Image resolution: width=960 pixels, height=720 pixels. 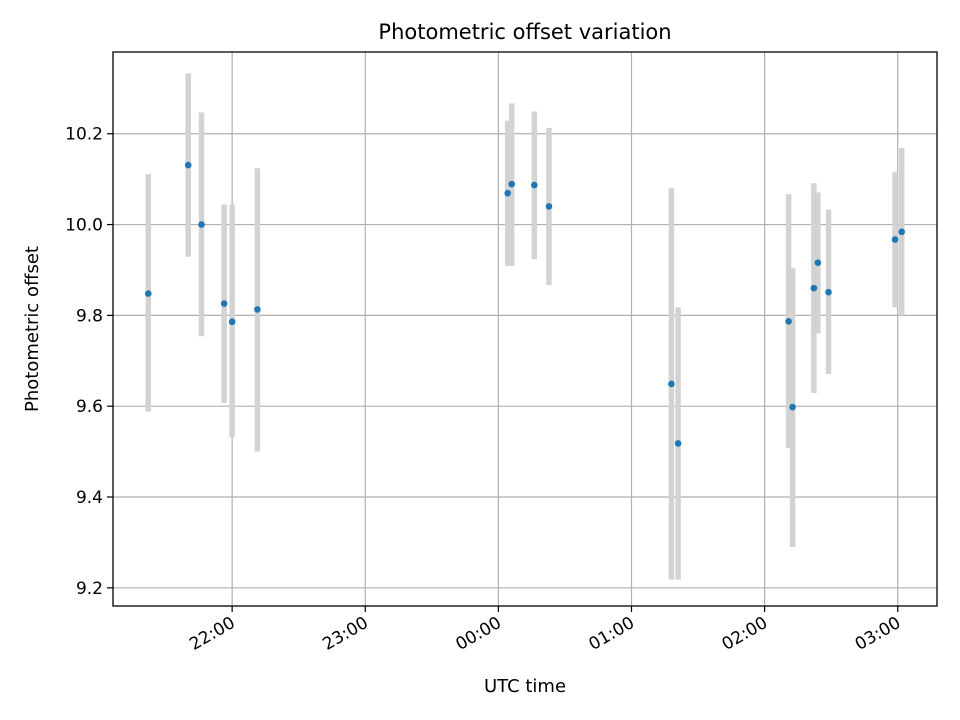 What do you see at coordinates (545, 630) in the screenshot?
I see `x-axis-ticks: 22:00 23:00 00:00 01:00 02:00 03:00` at bounding box center [545, 630].